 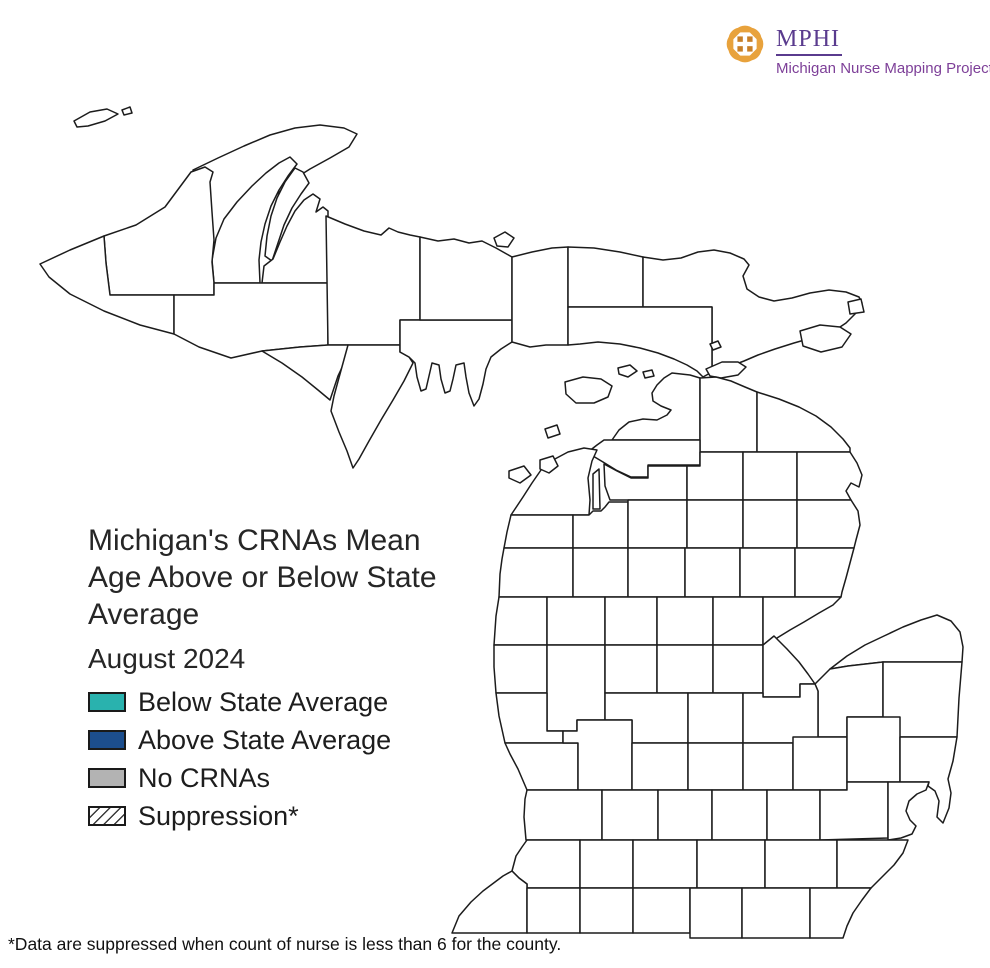 I want to click on county-ionia, so click(x=660, y=766).